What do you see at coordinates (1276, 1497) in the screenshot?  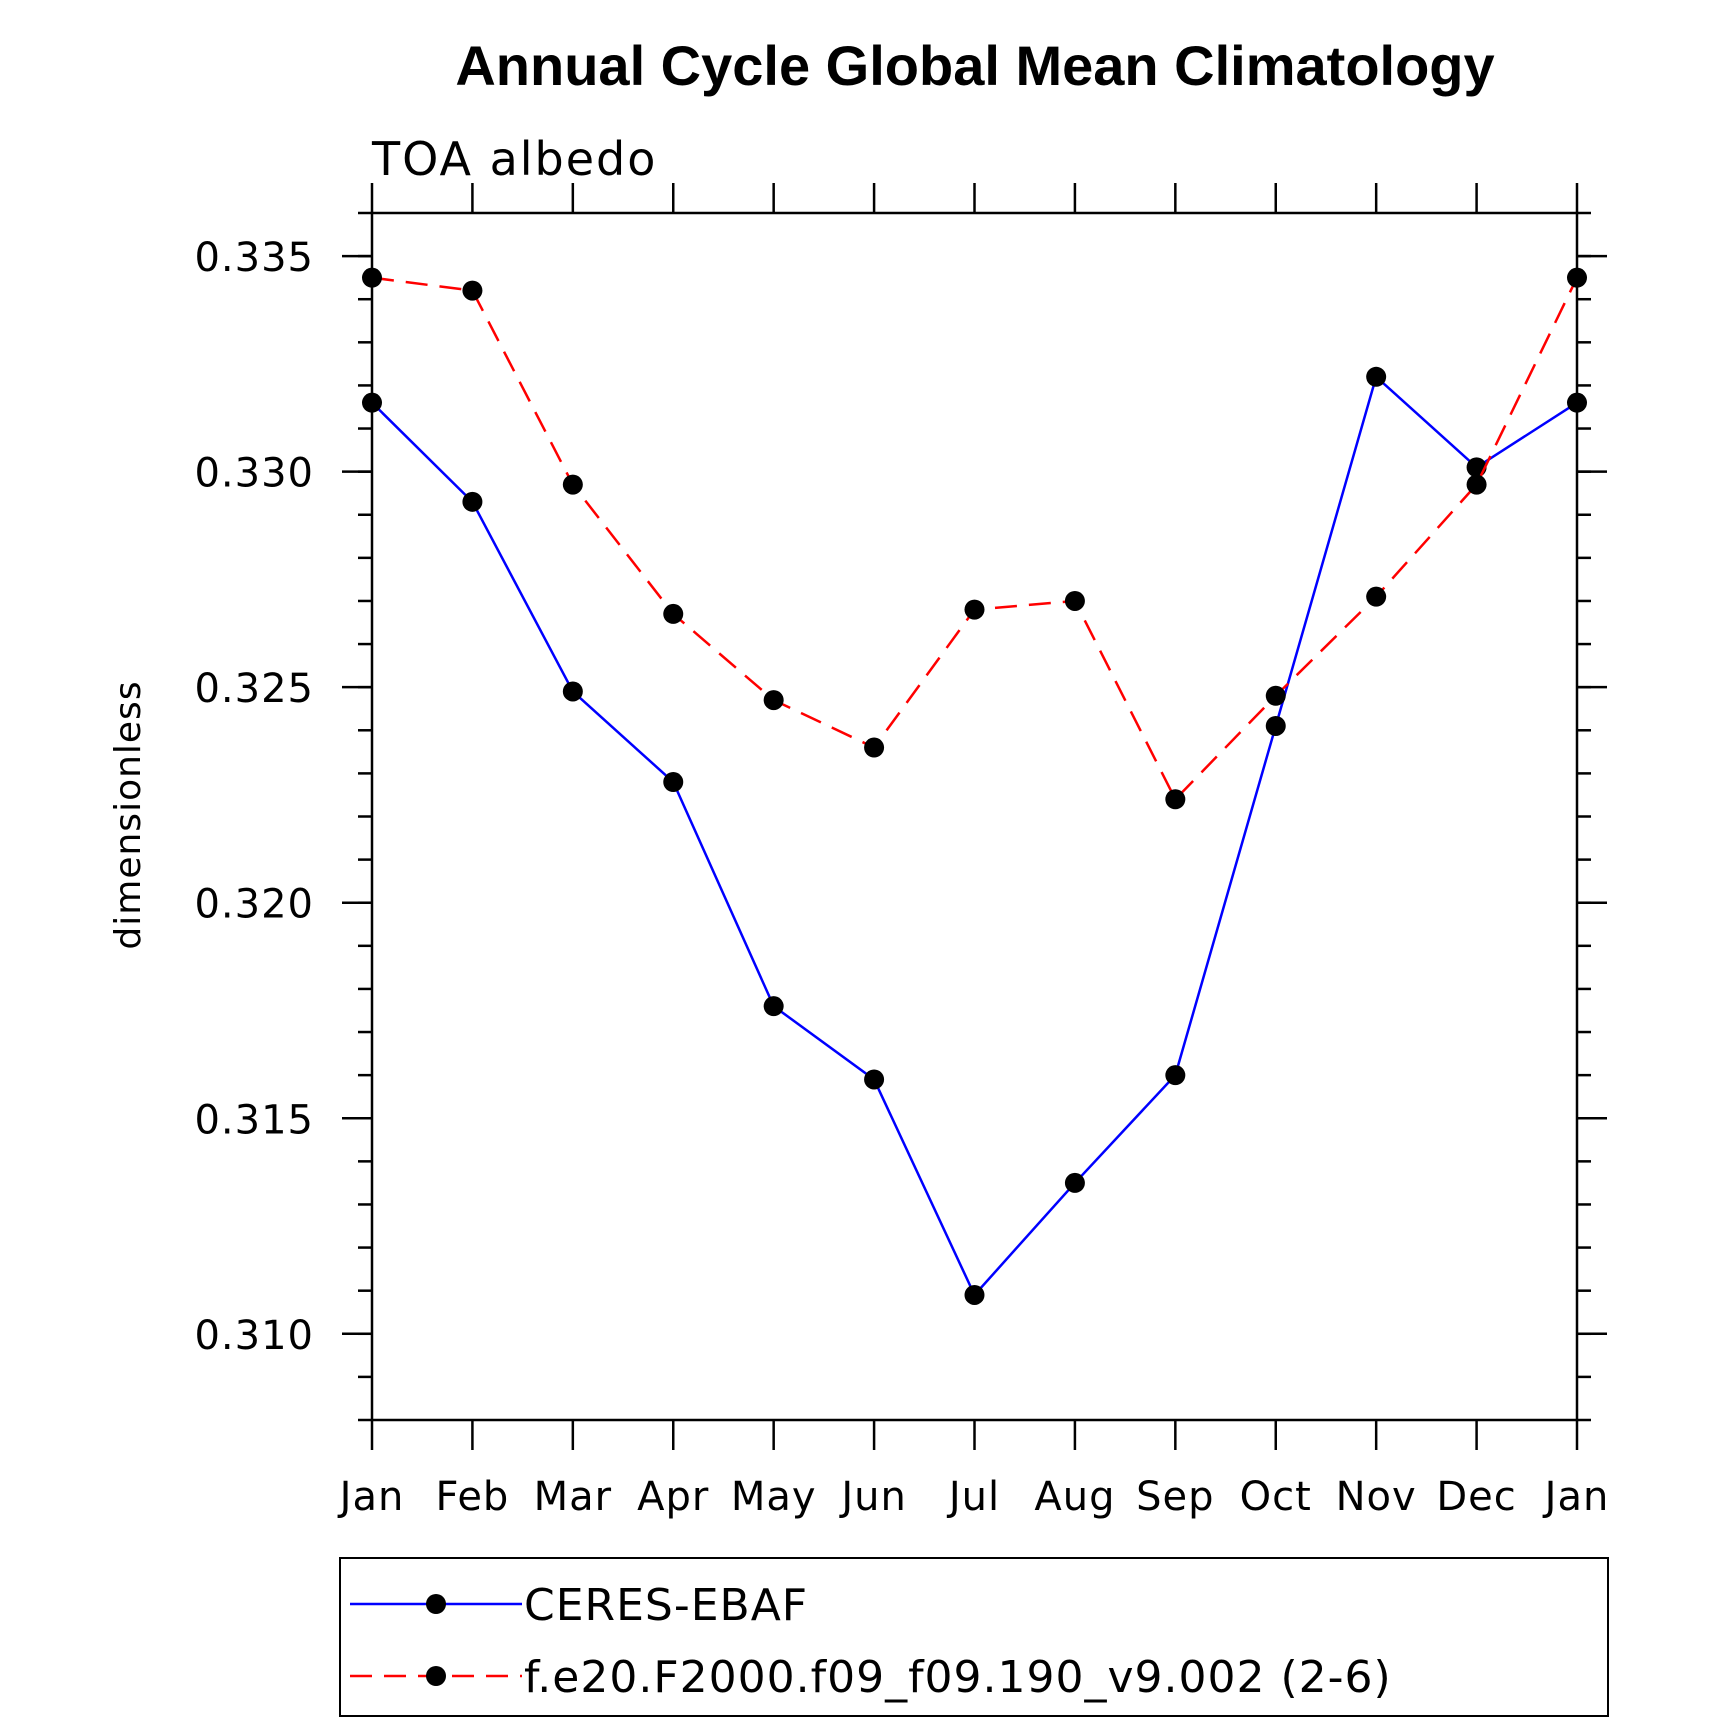 I see `x-tick-label: Oct` at bounding box center [1276, 1497].